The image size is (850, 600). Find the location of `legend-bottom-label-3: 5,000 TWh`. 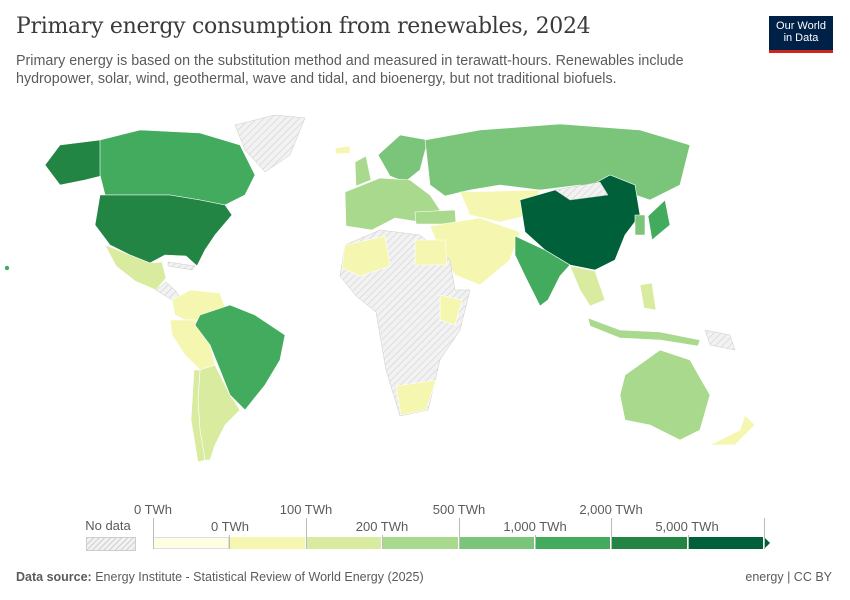

legend-bottom-label-3: 5,000 TWh is located at coordinates (687, 526).